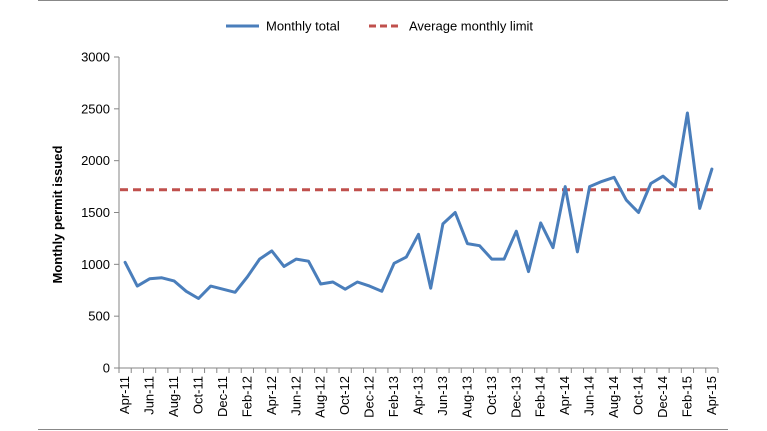 This screenshot has height=431, width=767. Describe the element at coordinates (271, 395) in the screenshot. I see `x-tick-label: Apr-12` at that location.